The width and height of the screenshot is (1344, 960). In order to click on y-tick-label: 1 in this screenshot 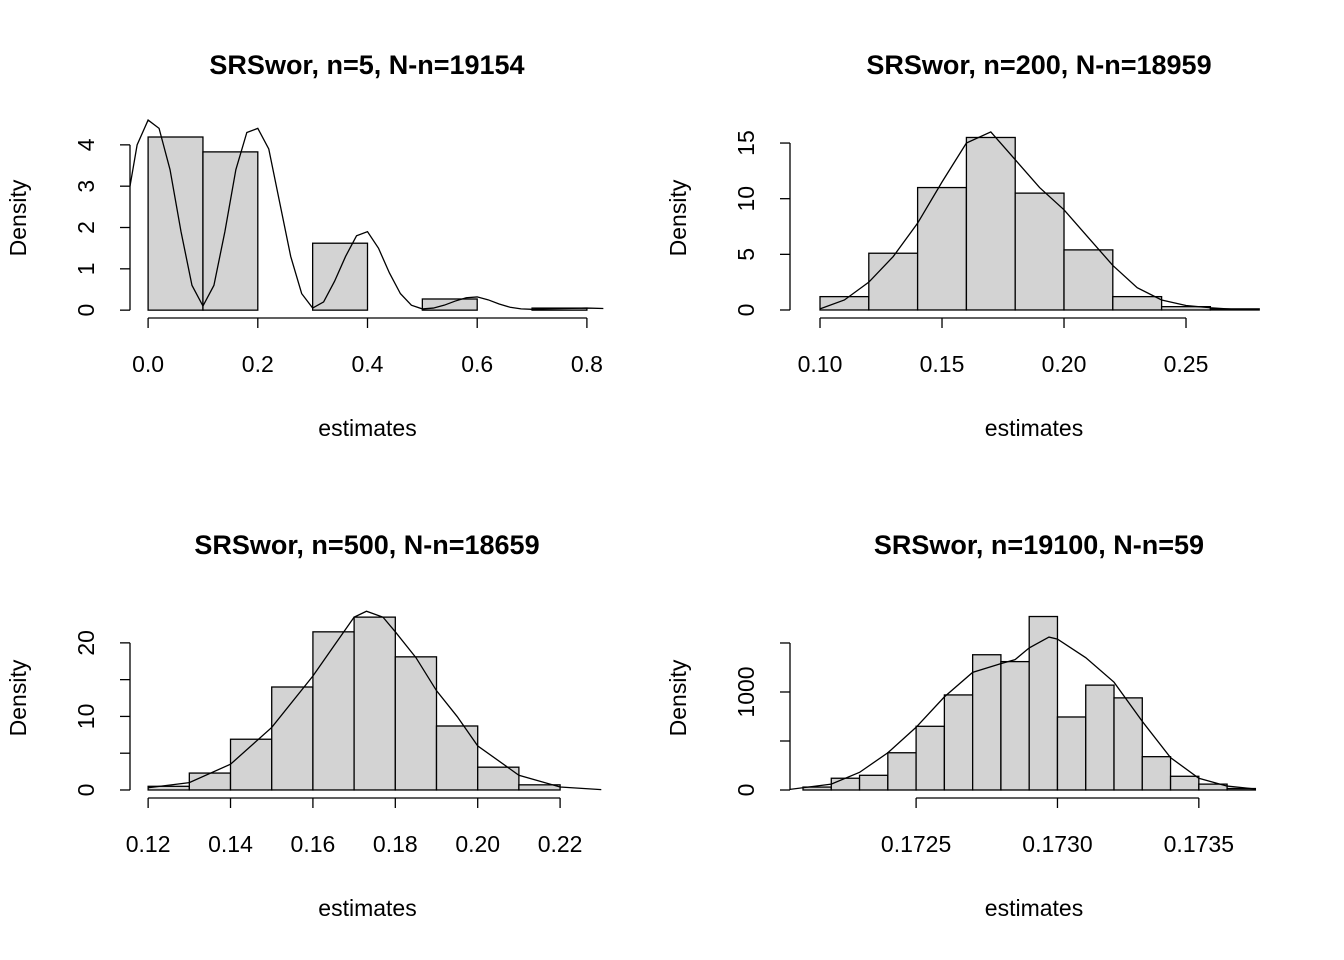, I will do `click(86, 268)`.